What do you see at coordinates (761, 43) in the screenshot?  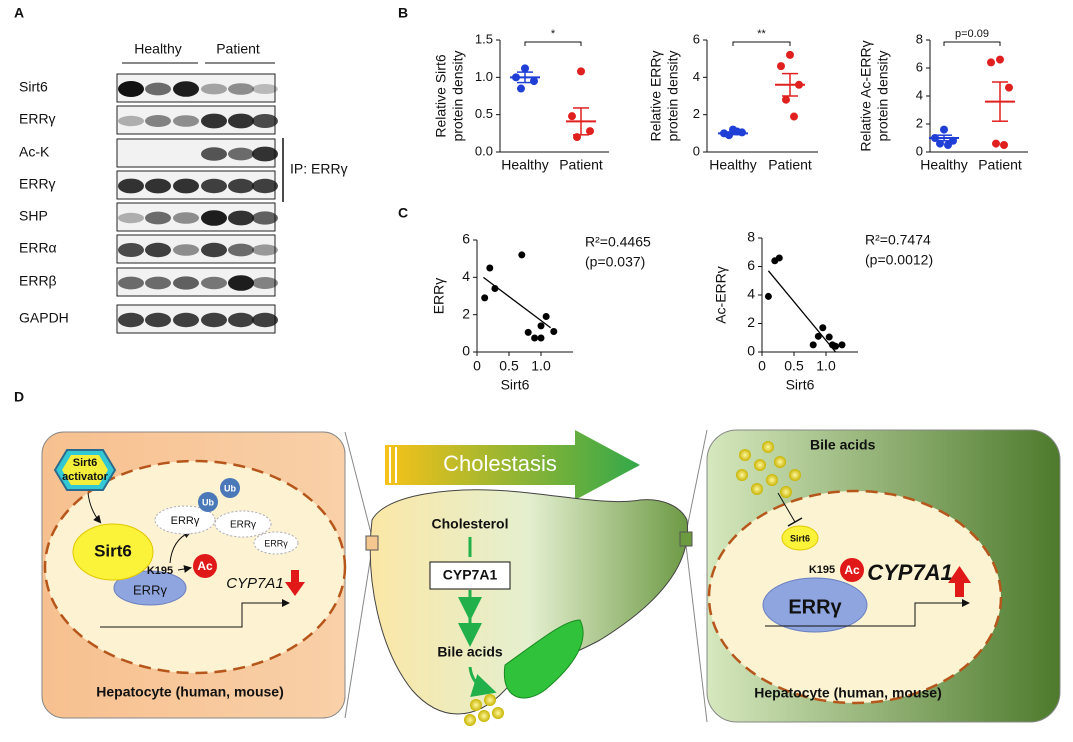 I see `significance-bracket` at bounding box center [761, 43].